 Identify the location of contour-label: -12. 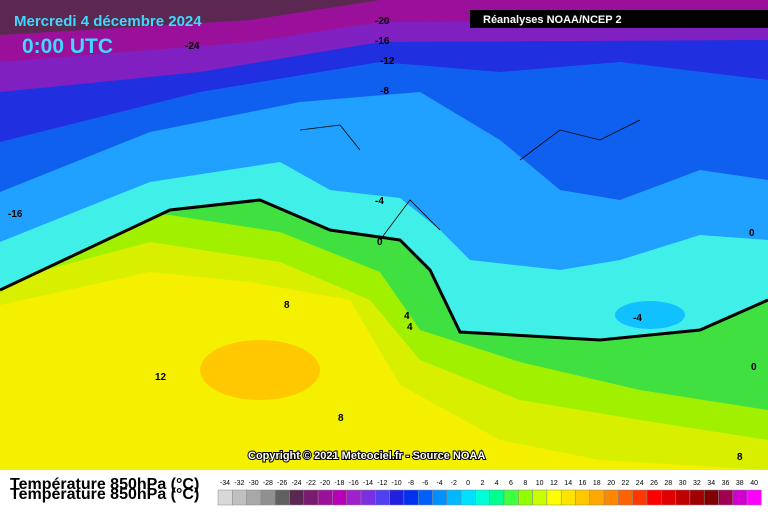
(387, 61).